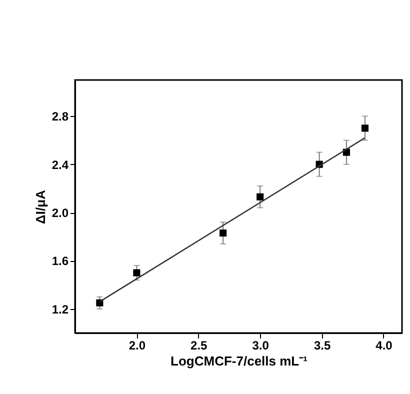  What do you see at coordinates (261, 345) in the screenshot?
I see `x-tick-label: 3.0` at bounding box center [261, 345].